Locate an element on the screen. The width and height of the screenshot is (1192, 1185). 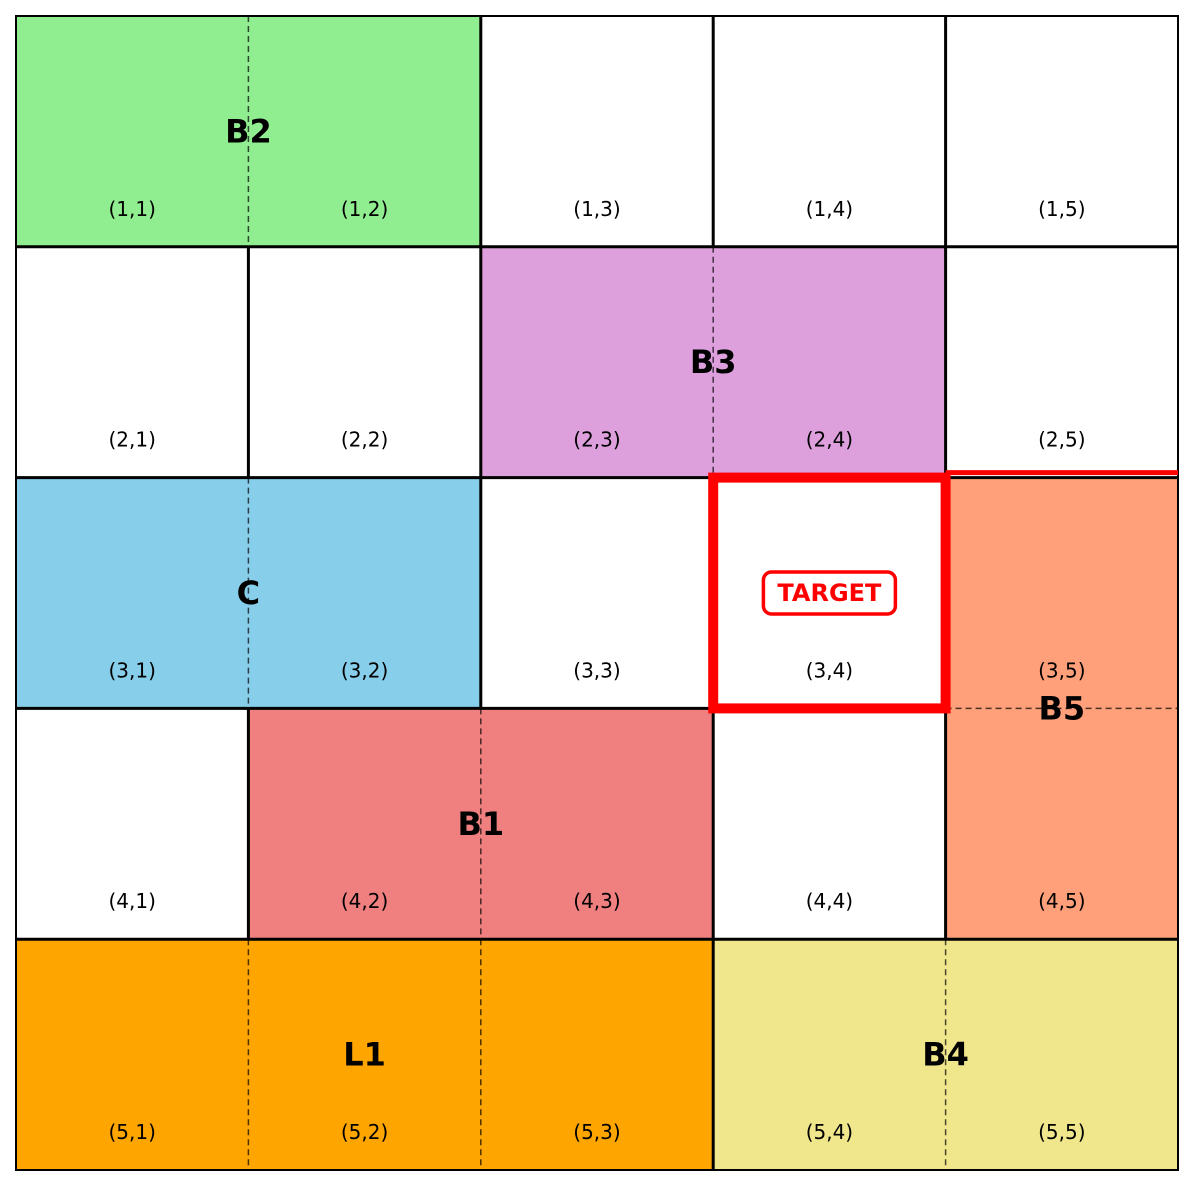
cell-coordinate-label: (5,5) is located at coordinates (1061, 1132).